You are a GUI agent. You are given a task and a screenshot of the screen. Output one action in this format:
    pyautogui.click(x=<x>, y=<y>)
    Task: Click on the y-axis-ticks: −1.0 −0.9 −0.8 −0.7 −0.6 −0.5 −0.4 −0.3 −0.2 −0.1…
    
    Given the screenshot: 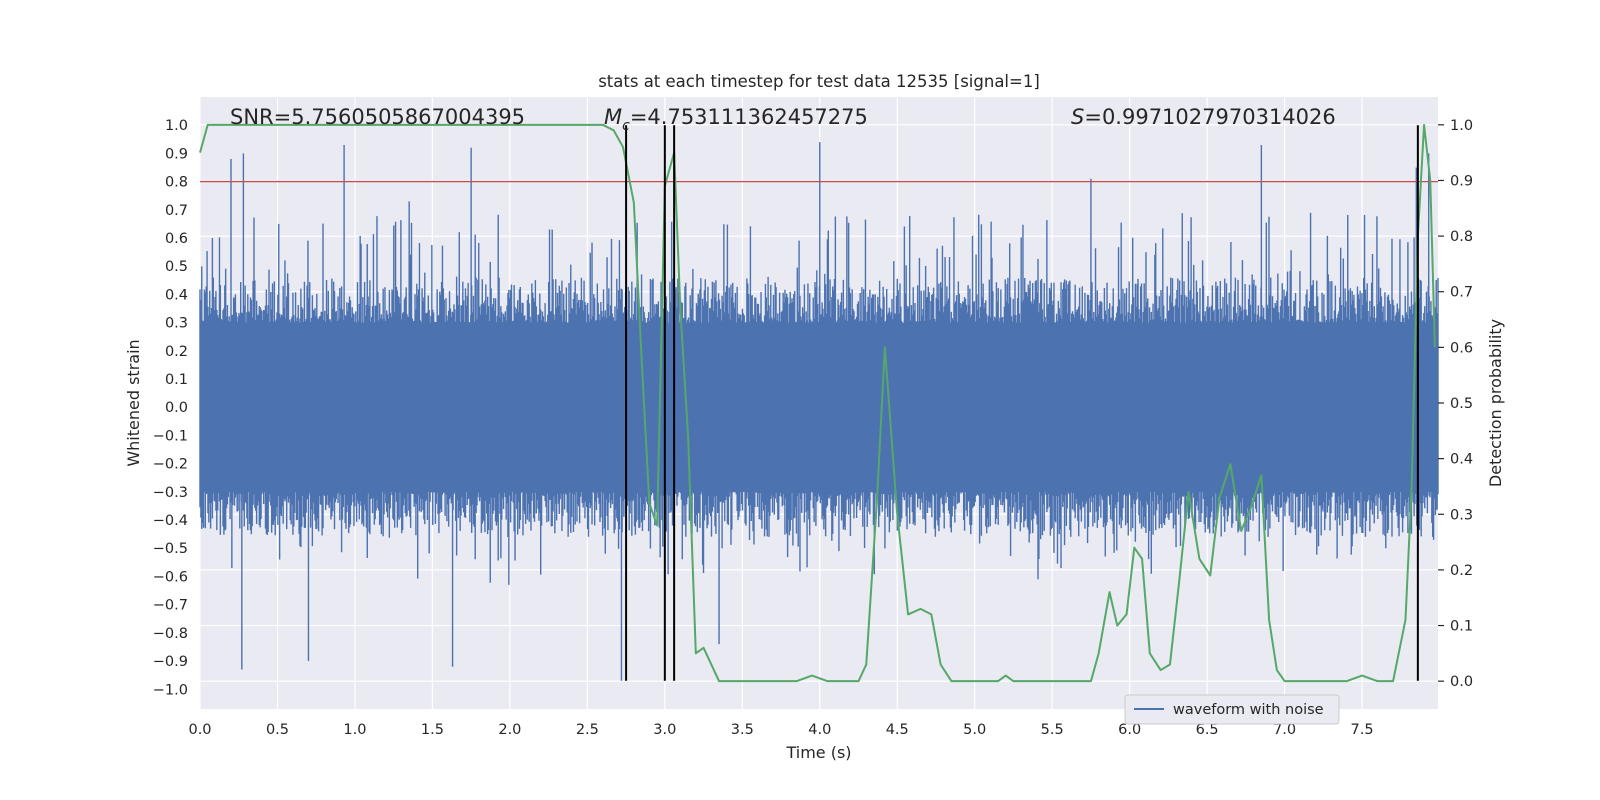 What is the action you would take?
    pyautogui.click(x=170, y=408)
    